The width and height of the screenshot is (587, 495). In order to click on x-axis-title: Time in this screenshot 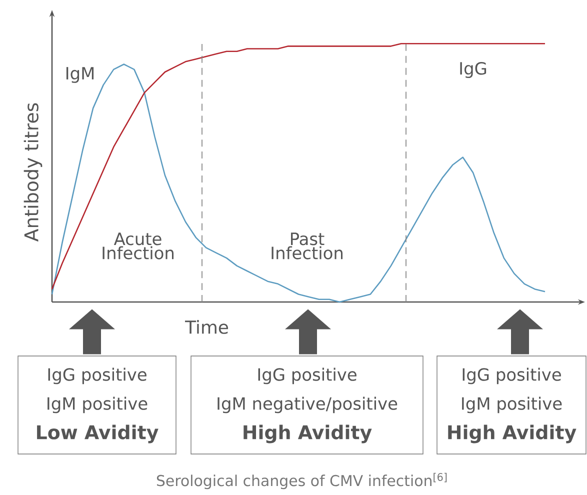, I will do `click(206, 327)`.